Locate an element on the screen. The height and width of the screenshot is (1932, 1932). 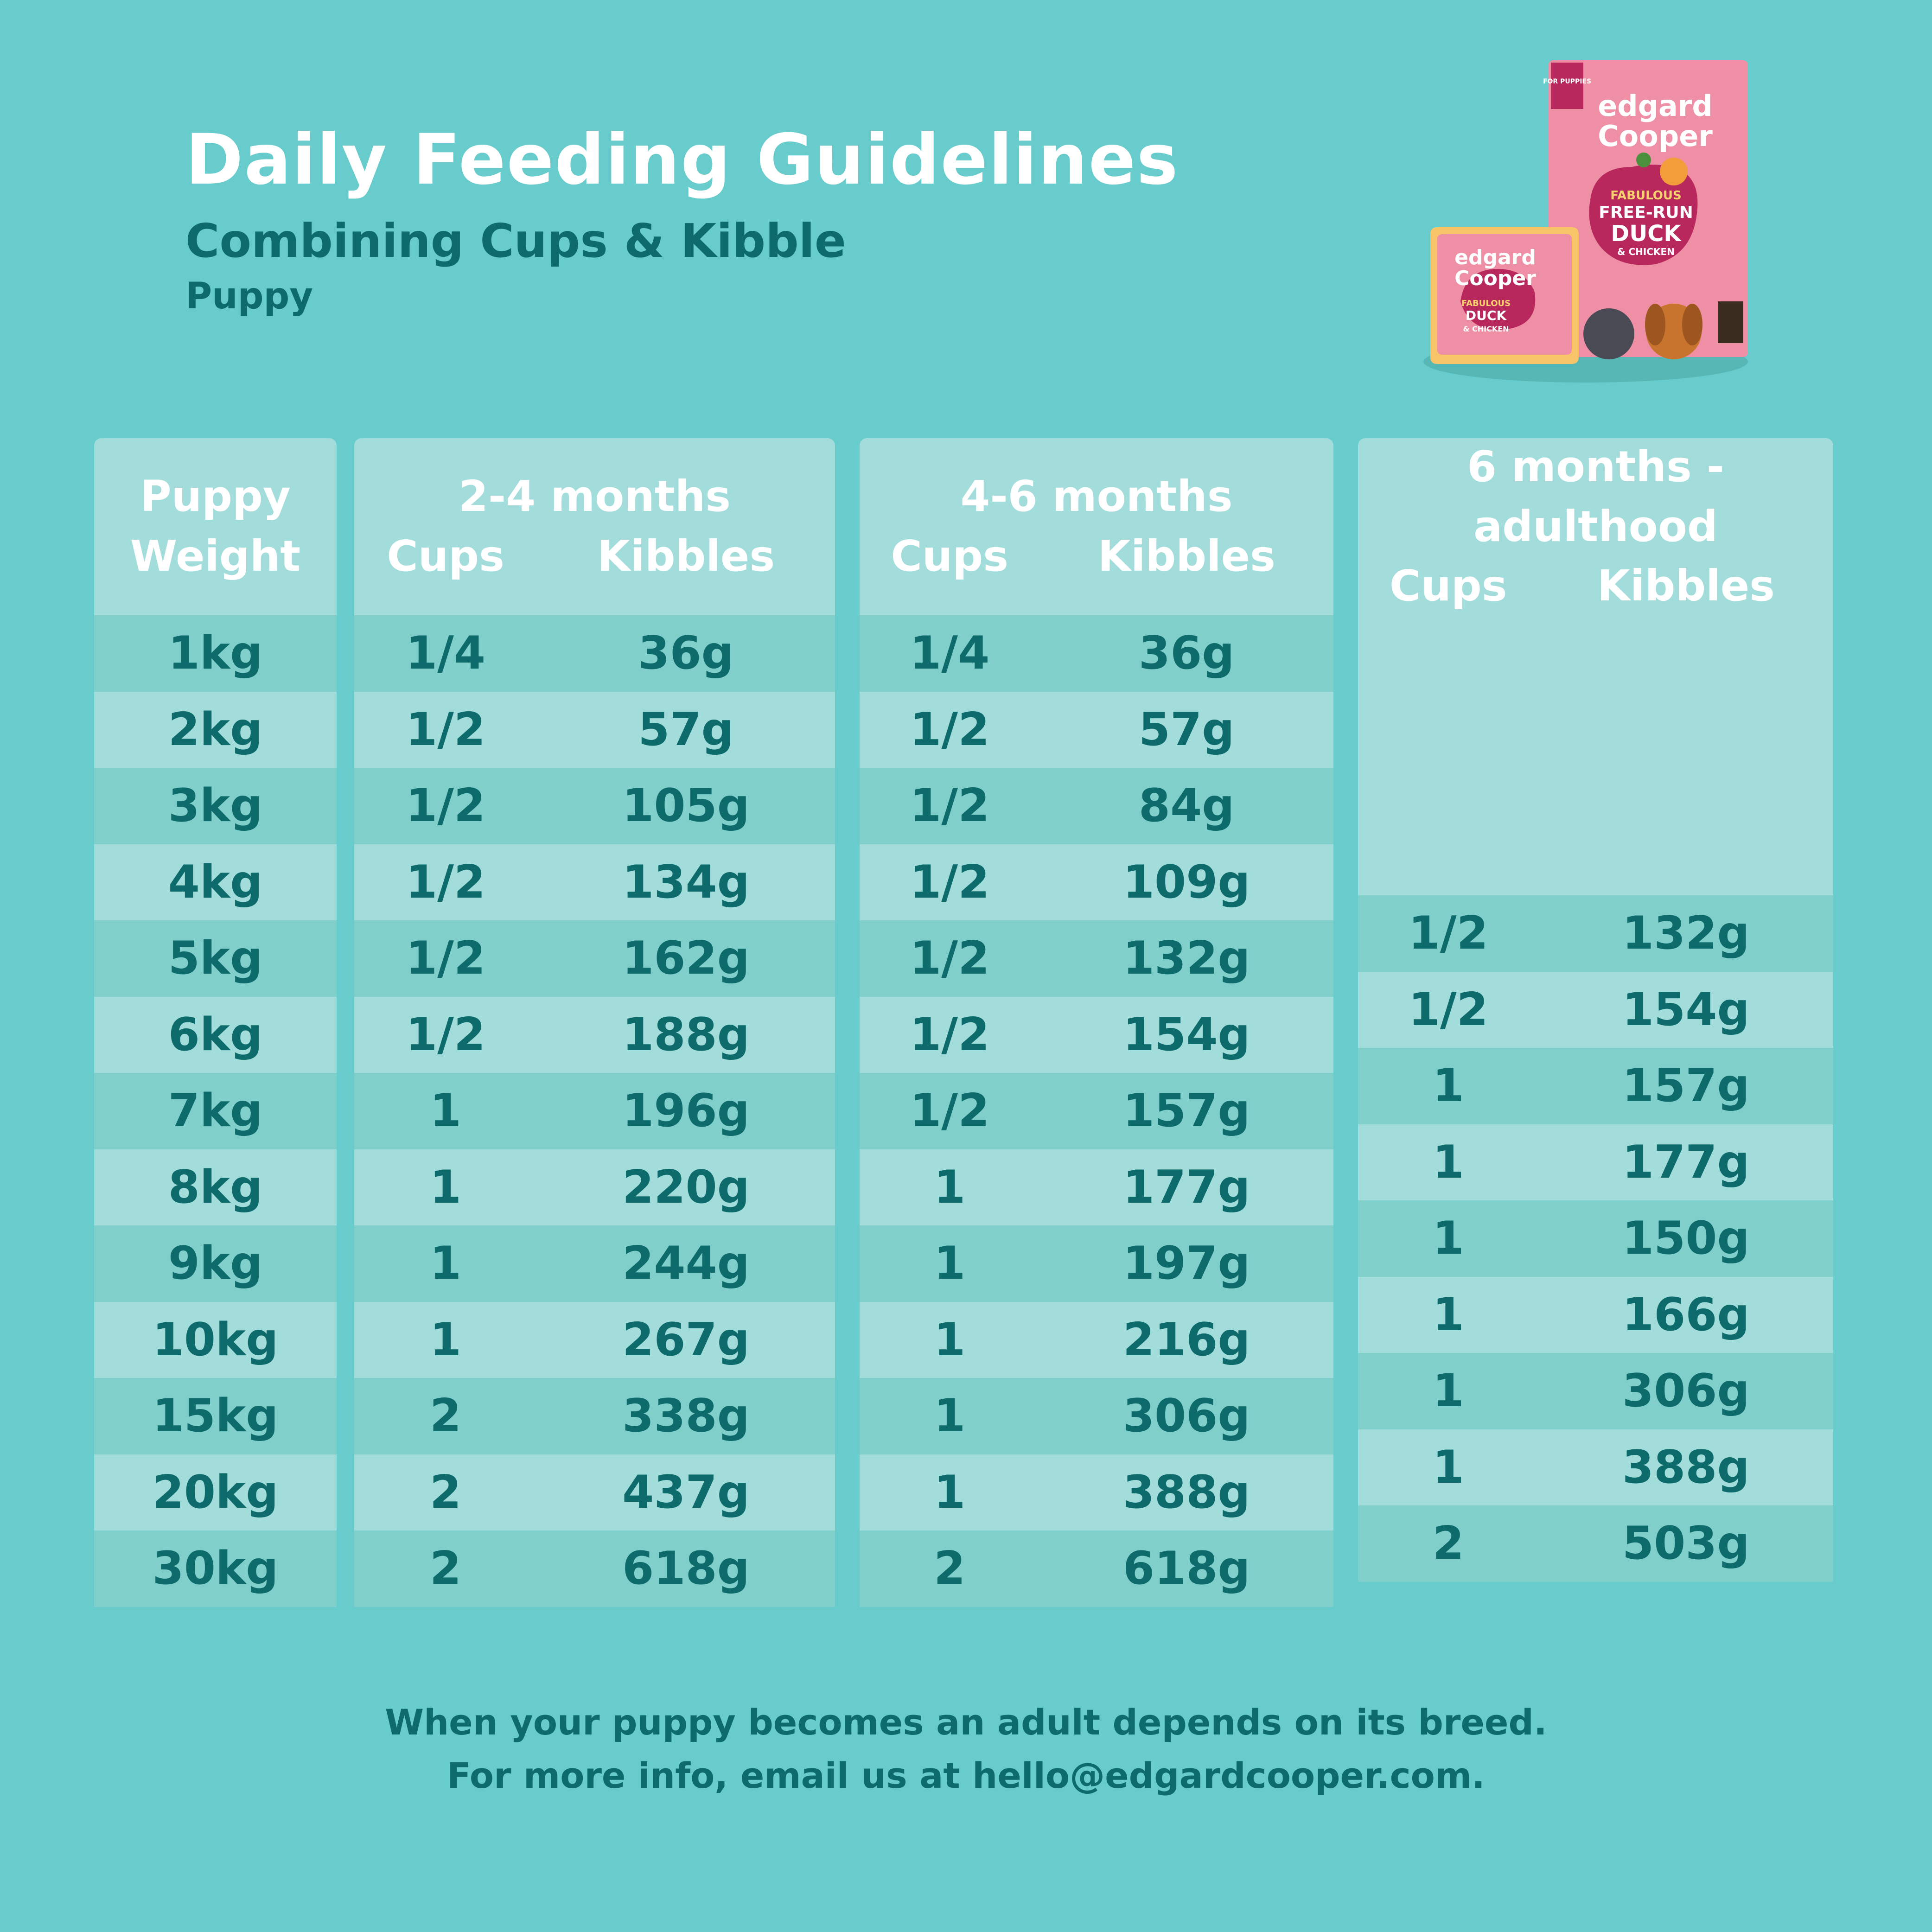
weight-header-line1: Puppy is located at coordinates (216, 497).